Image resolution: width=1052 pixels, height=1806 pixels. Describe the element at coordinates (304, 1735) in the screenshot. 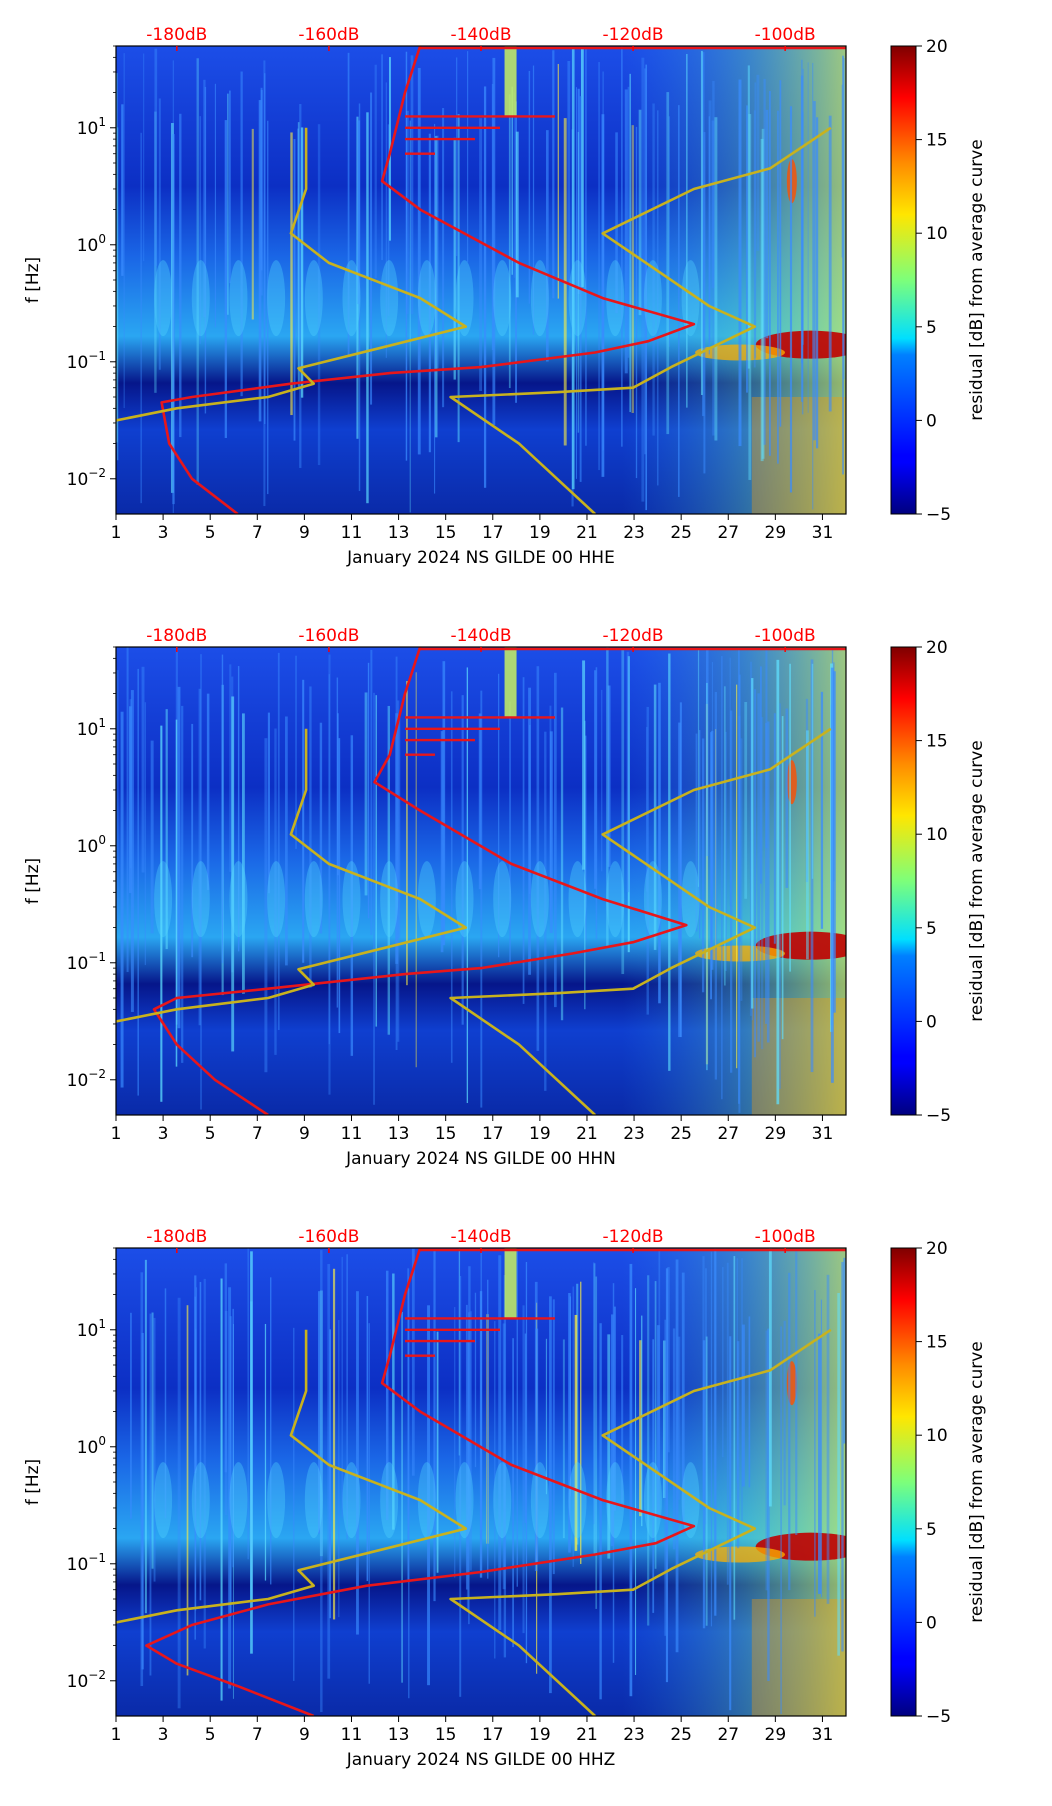

I see `x-tick-label: 9` at that location.